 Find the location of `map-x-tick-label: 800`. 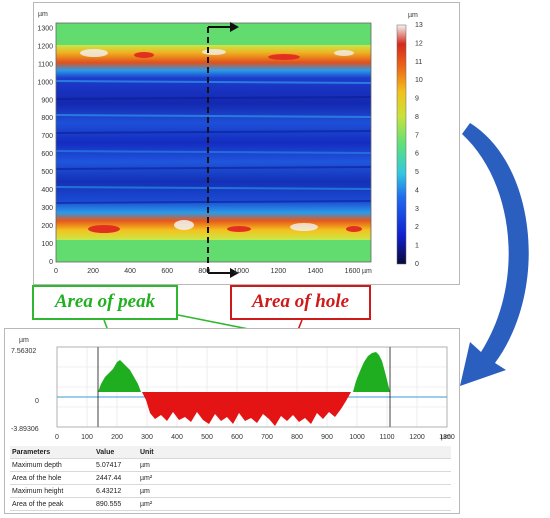

map-x-tick-label: 800 is located at coordinates (204, 271).